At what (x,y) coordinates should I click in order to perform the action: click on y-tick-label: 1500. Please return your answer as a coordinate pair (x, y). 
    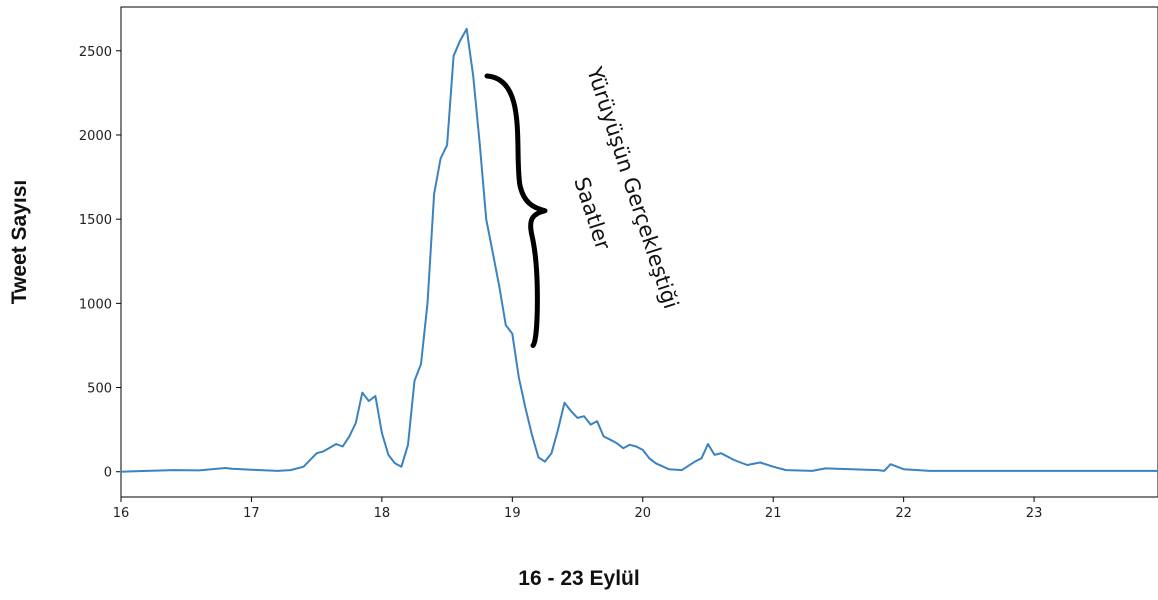
    Looking at the image, I should click on (95, 220).